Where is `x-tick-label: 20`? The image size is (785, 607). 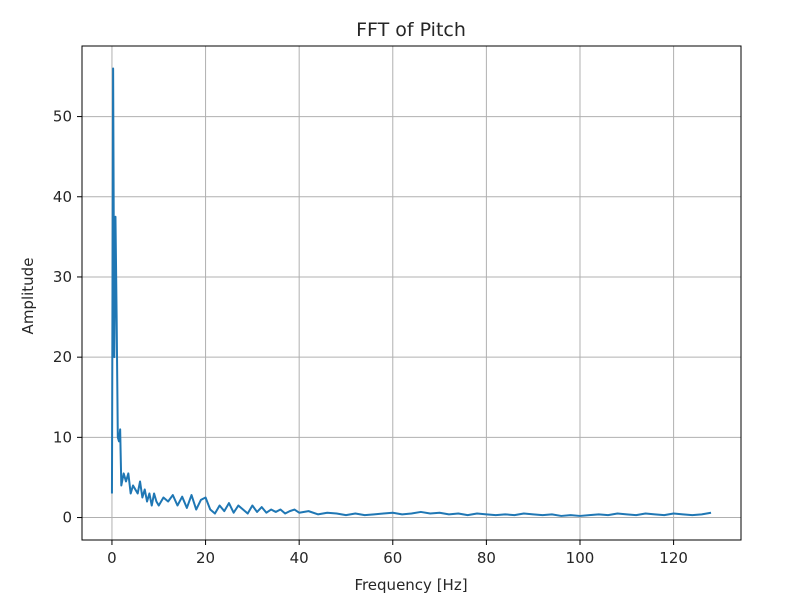
x-tick-label: 20 is located at coordinates (205, 558).